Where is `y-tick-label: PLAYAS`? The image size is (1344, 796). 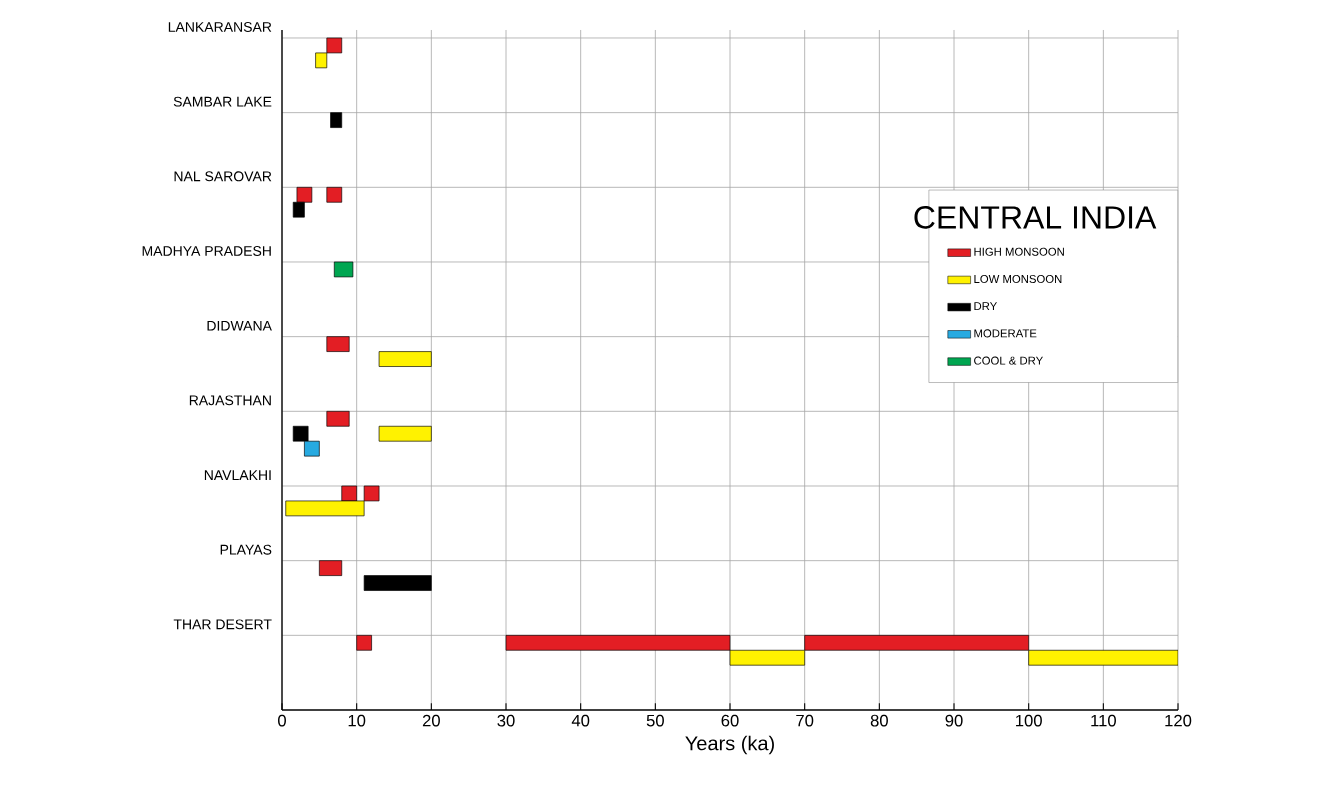 y-tick-label: PLAYAS is located at coordinates (246, 549).